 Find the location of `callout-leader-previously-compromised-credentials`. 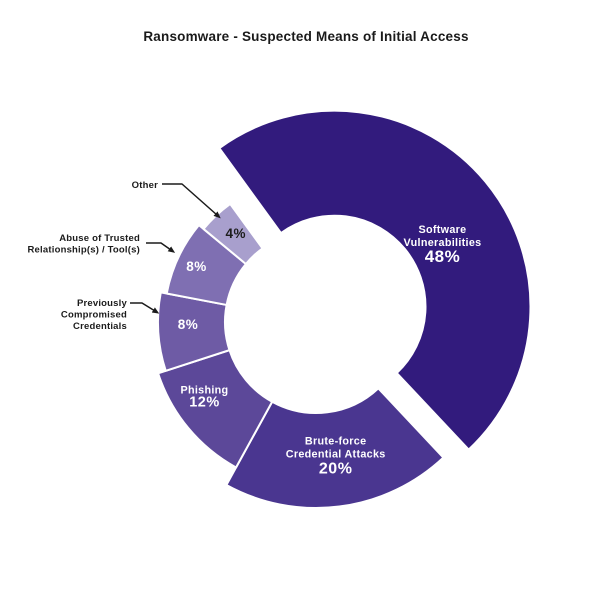

callout-leader-previously-compromised-credentials is located at coordinates (145, 308).